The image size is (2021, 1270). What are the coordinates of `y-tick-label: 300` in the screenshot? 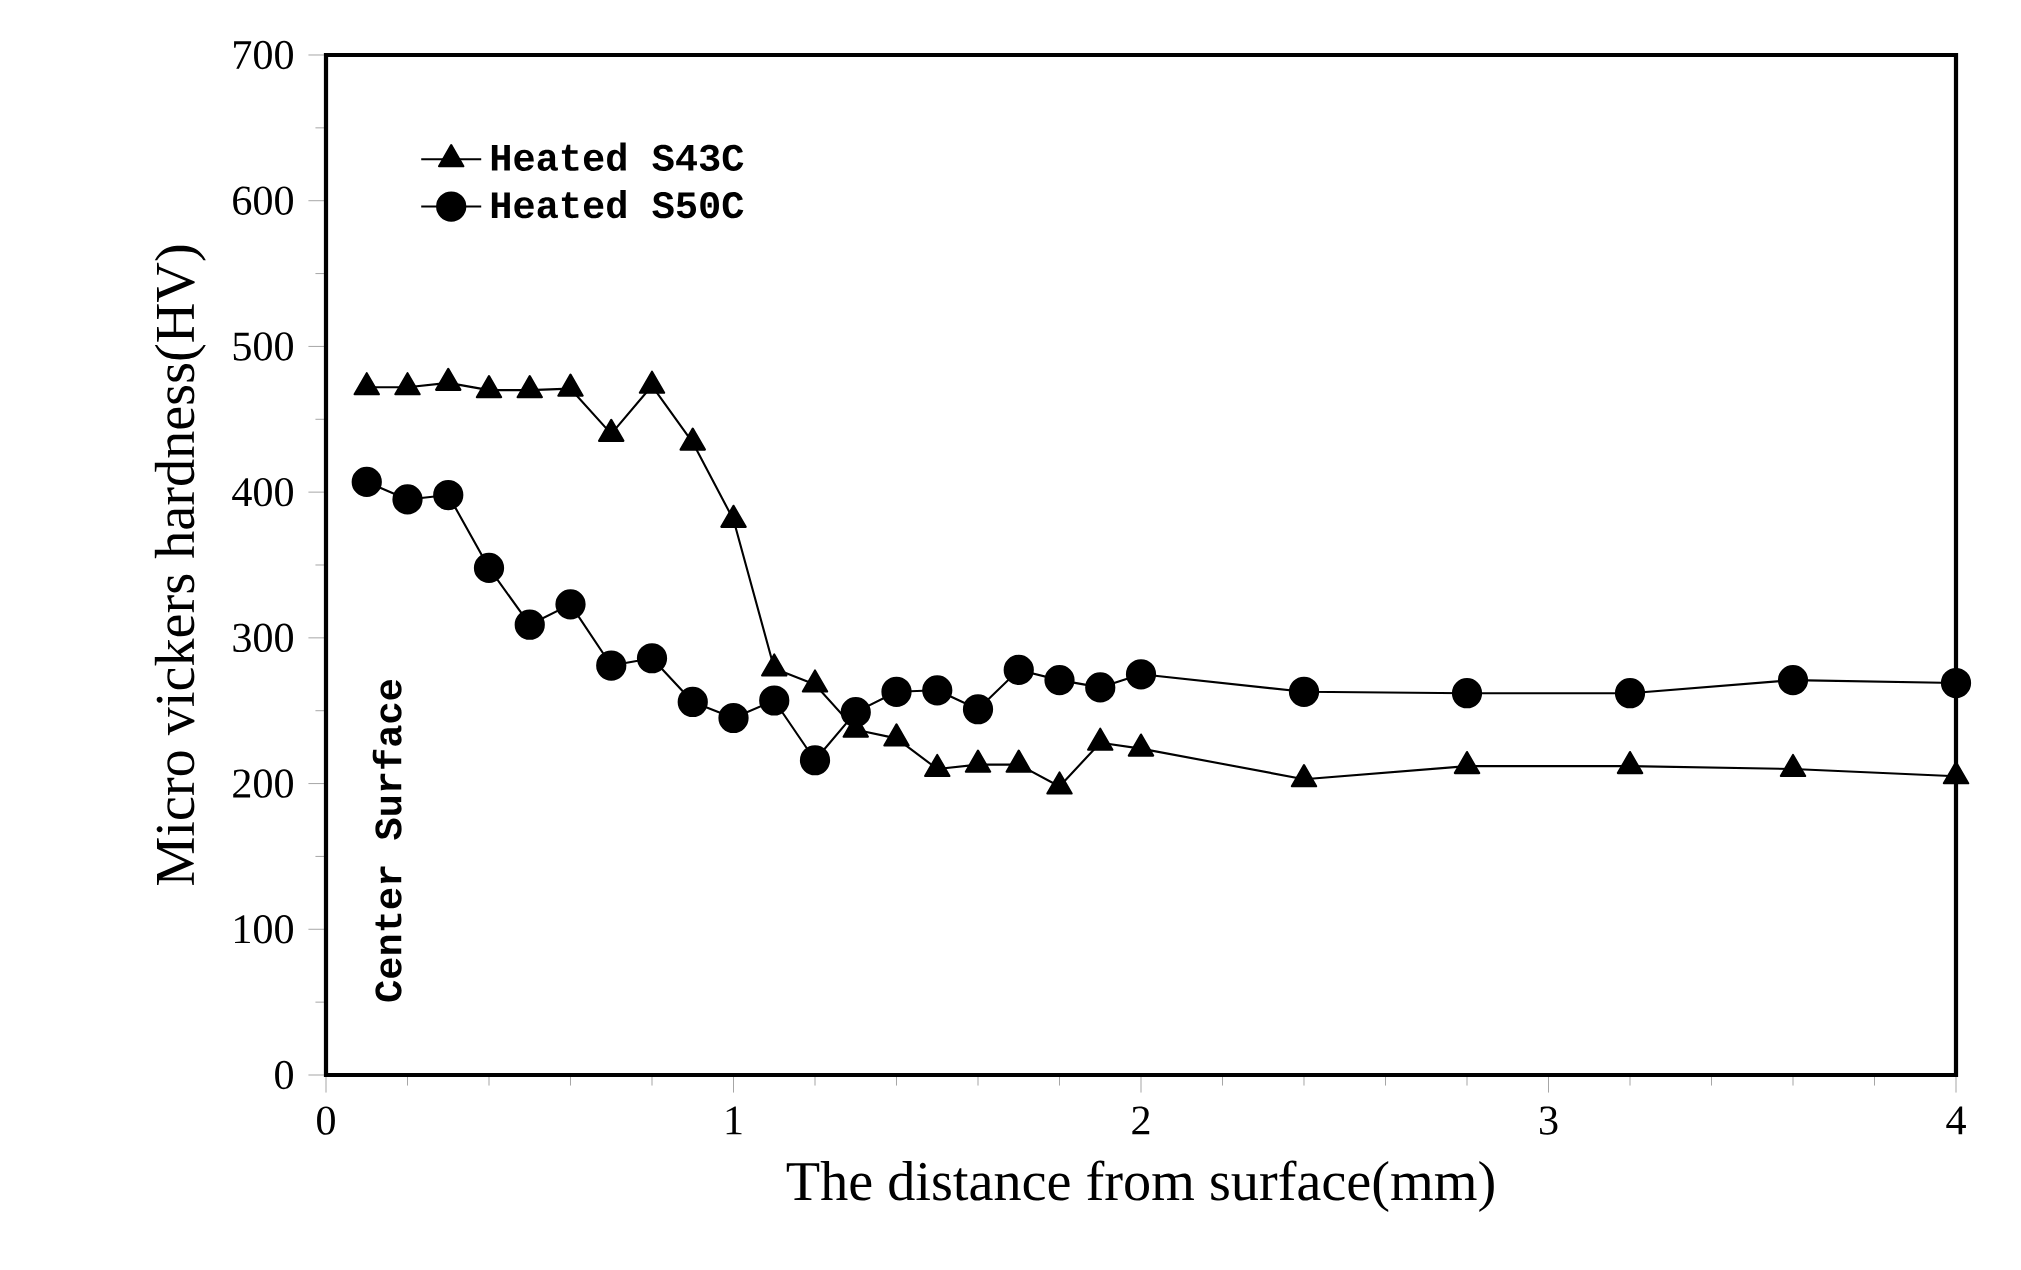 It's located at (263, 638).